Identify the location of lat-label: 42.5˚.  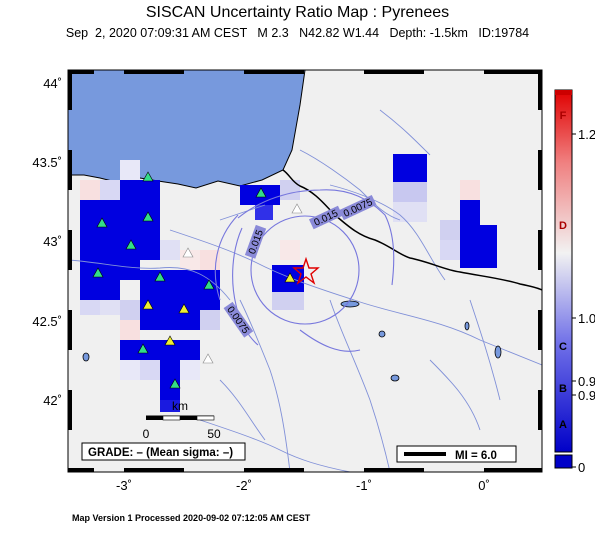
(47, 321).